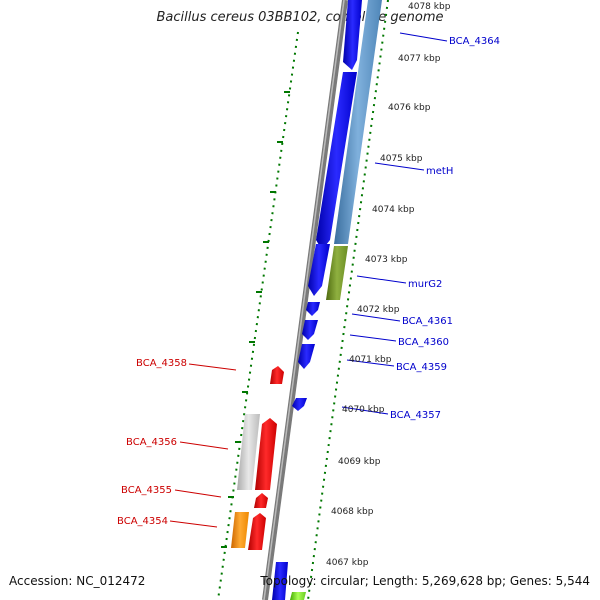 Image resolution: width=600 pixels, height=600 pixels. I want to click on tick-label: 4071 kbp, so click(370, 360).